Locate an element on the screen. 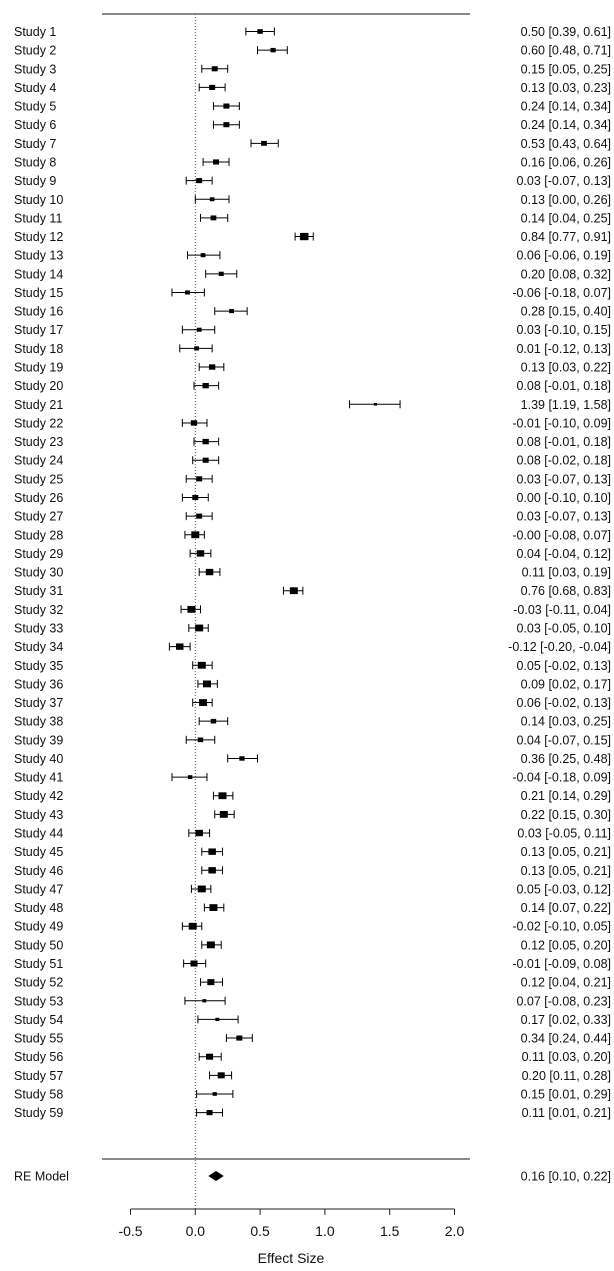 This screenshot has height=1271, width=614. study-label: Study 26 is located at coordinates (38, 498).